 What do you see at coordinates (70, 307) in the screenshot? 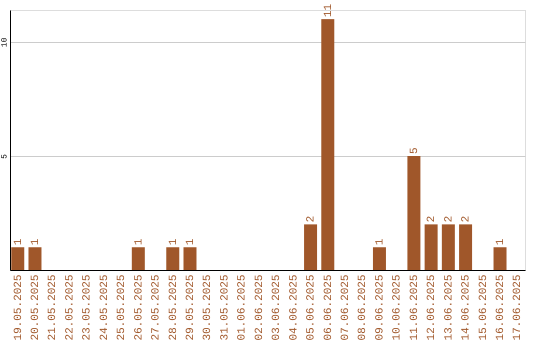
I see `x-tick-label: 22.05.2025` at bounding box center [70, 307].